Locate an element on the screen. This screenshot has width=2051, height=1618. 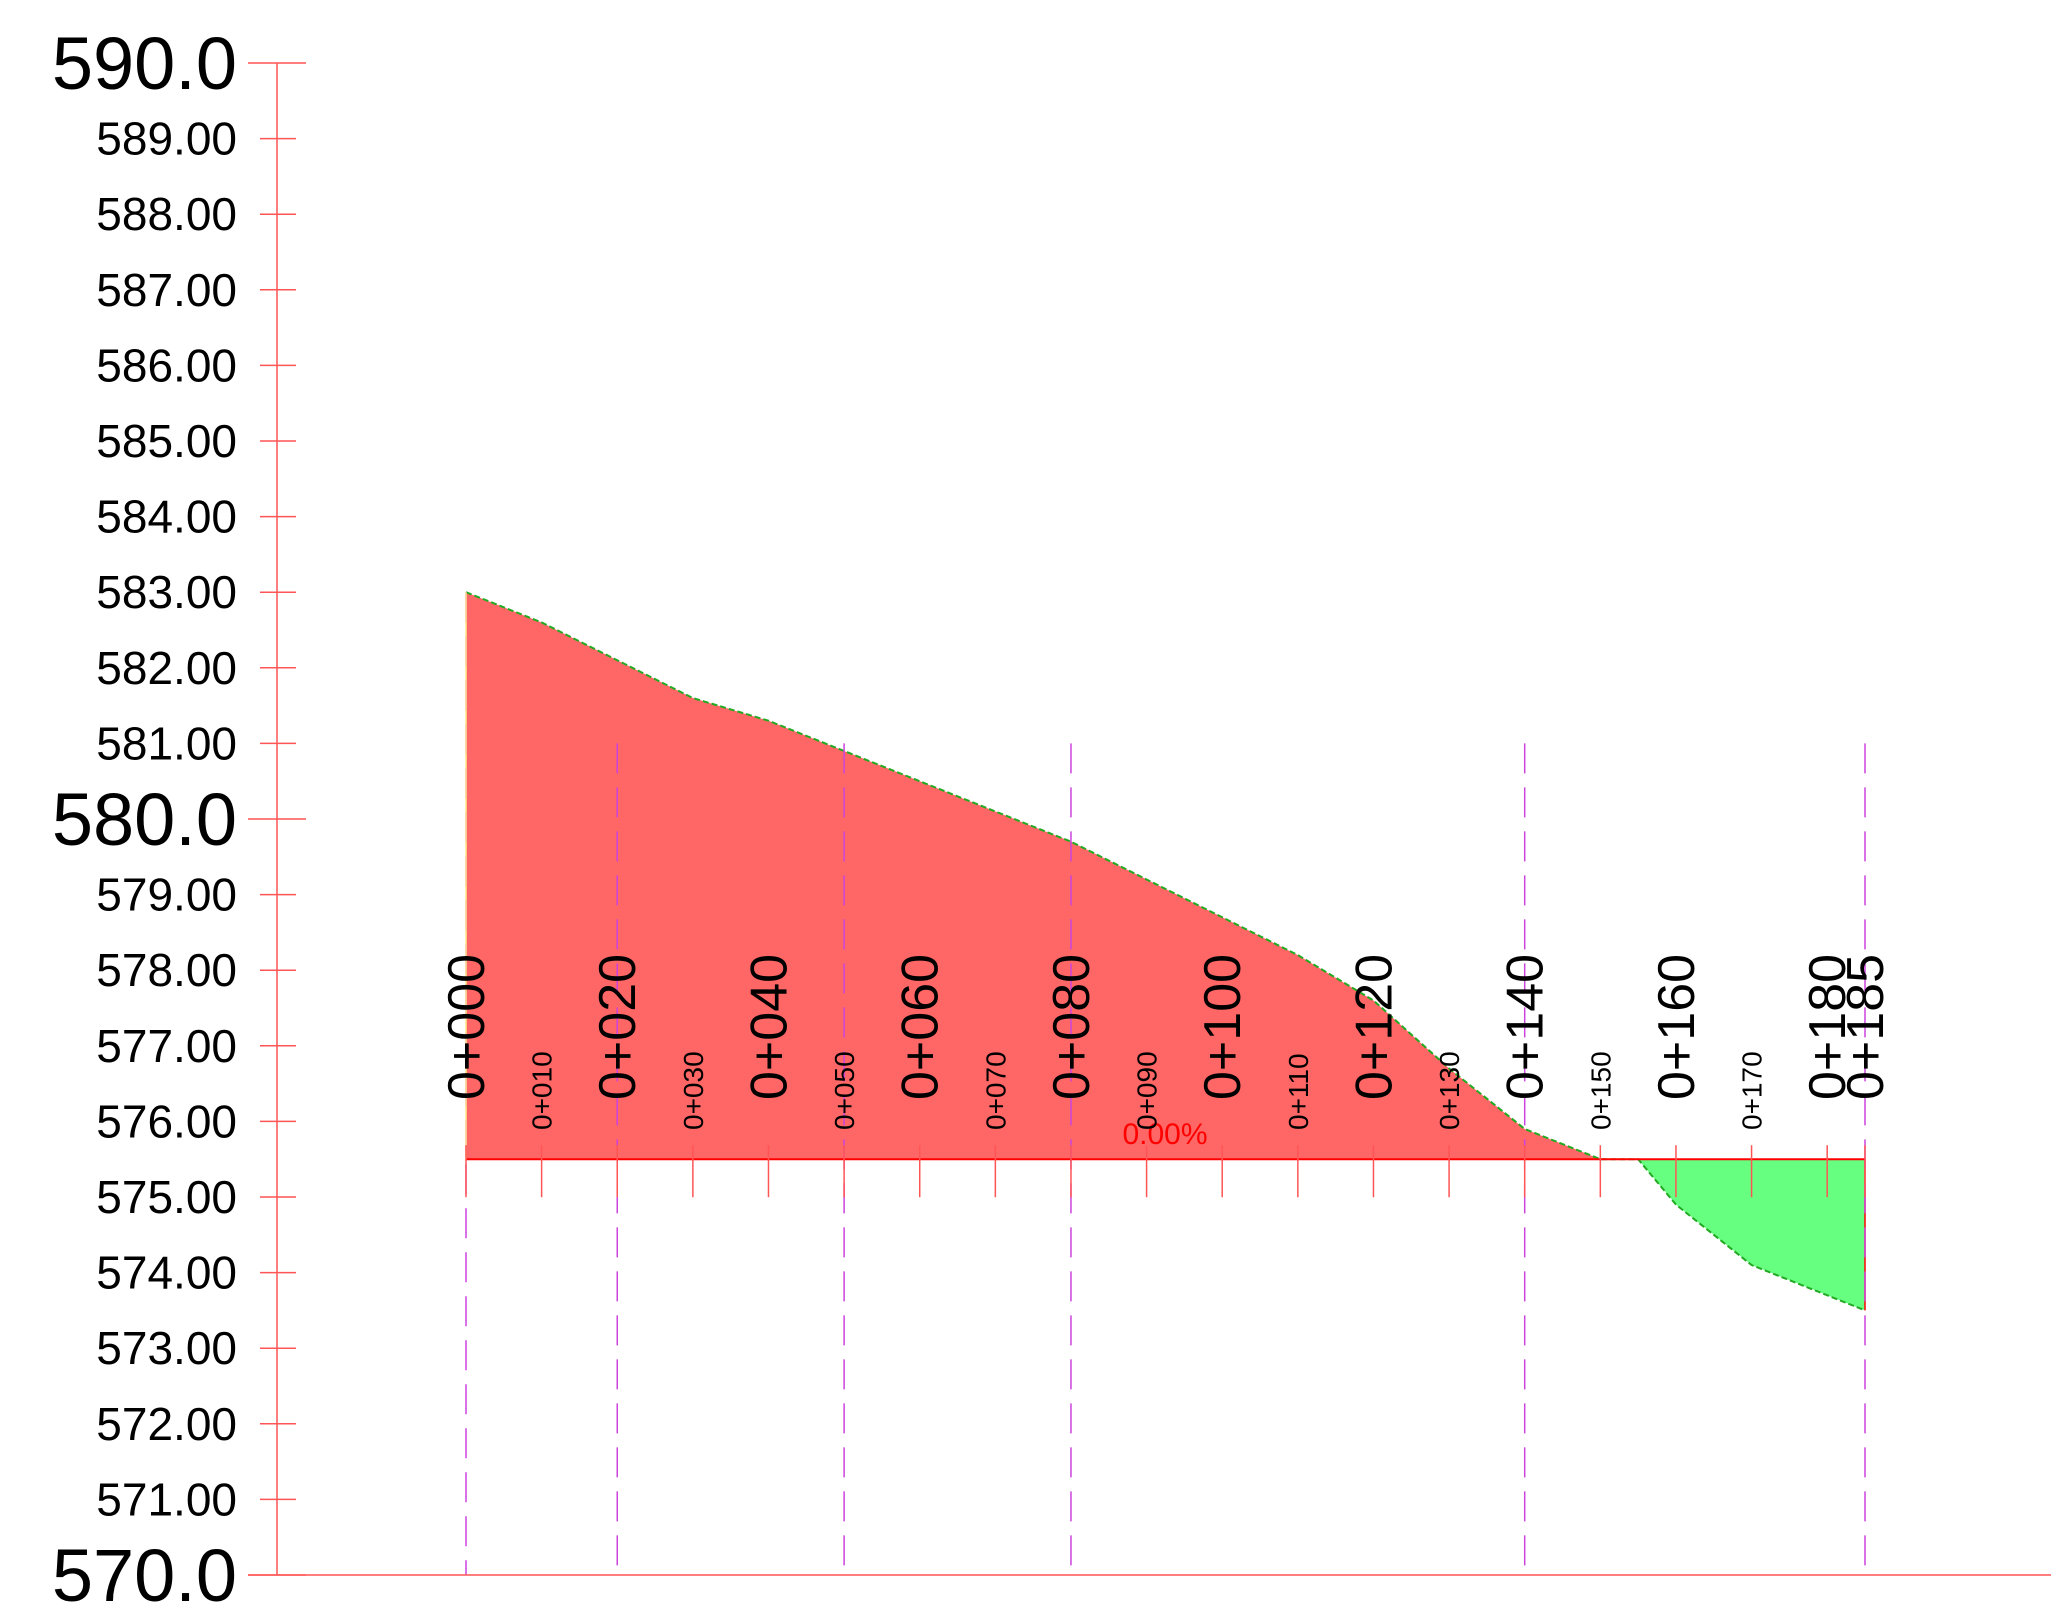
station-label: 0+150 is located at coordinates (1600, 1090).